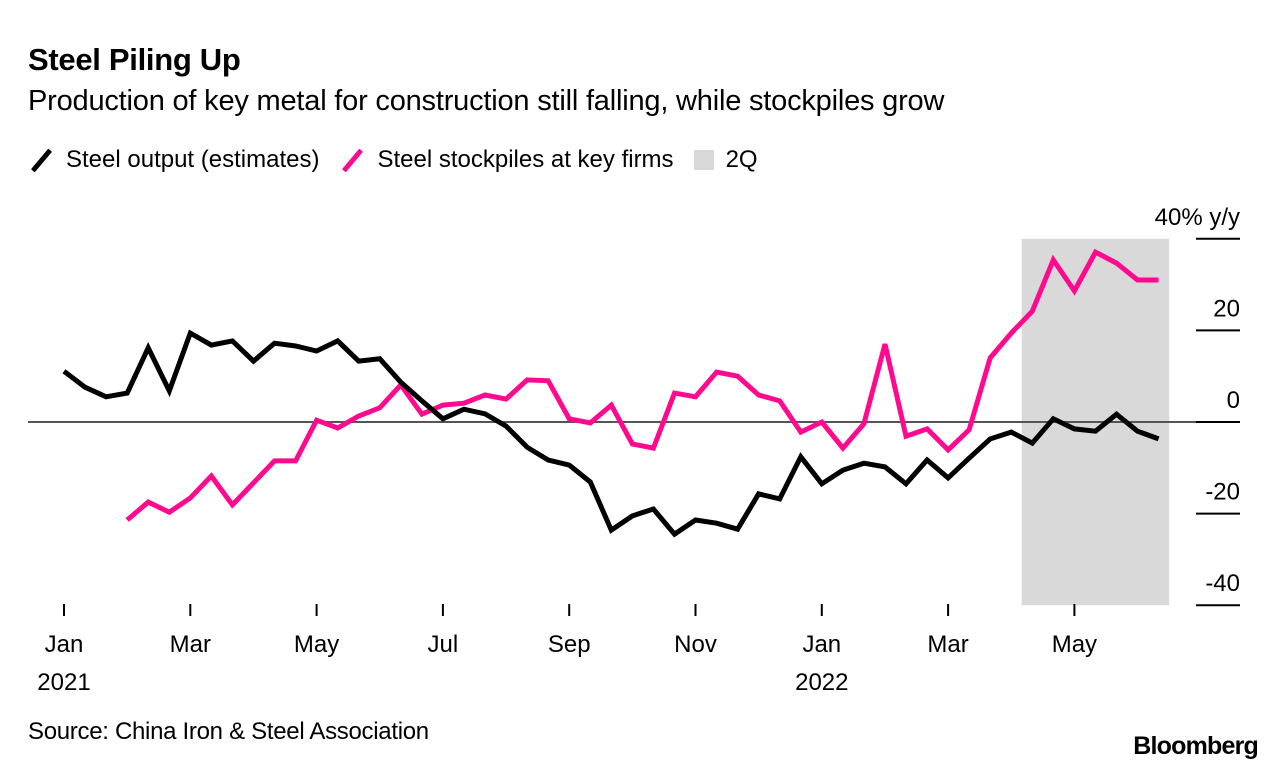 This screenshot has height=772, width=1286. I want to click on bloomberg-logo: Bloomberg, so click(1196, 746).